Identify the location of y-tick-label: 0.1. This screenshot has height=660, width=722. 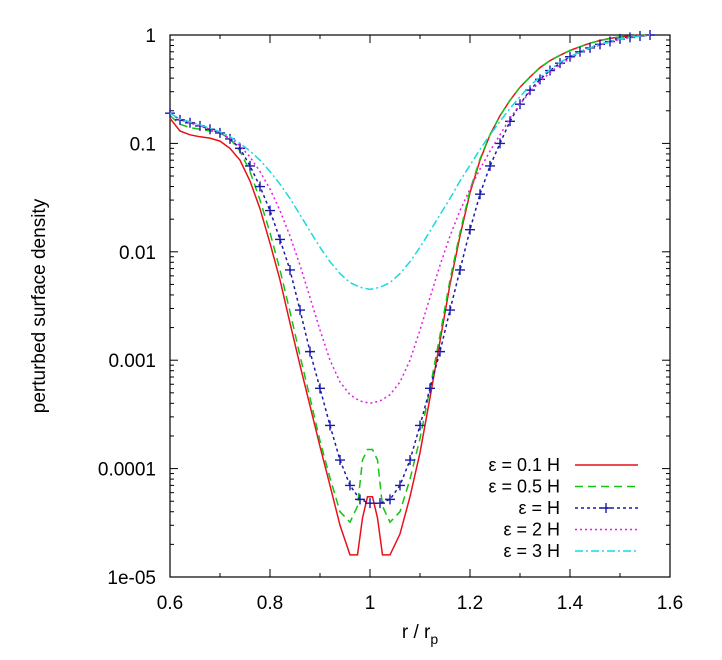
(143, 144).